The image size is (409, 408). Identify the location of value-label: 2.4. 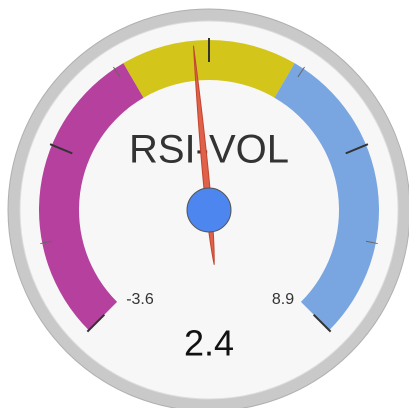
(209, 343).